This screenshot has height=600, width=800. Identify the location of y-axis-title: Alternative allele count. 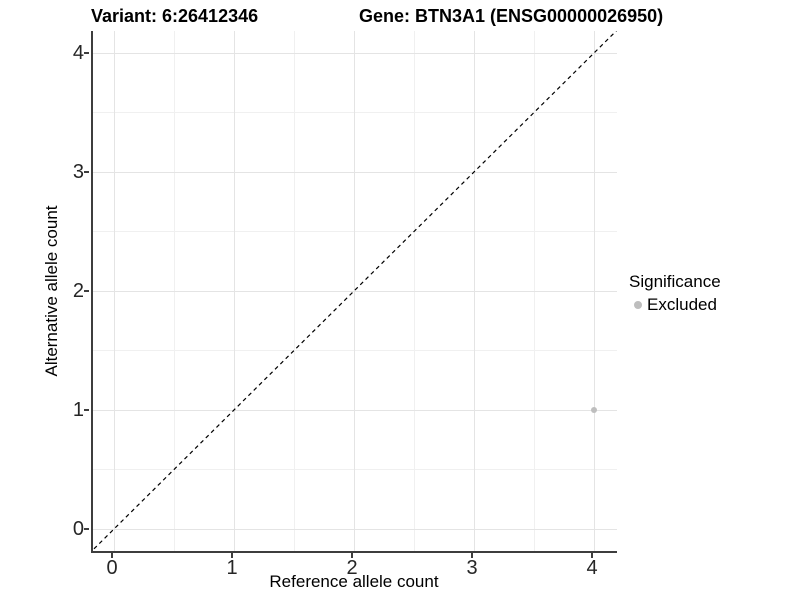
(51, 291).